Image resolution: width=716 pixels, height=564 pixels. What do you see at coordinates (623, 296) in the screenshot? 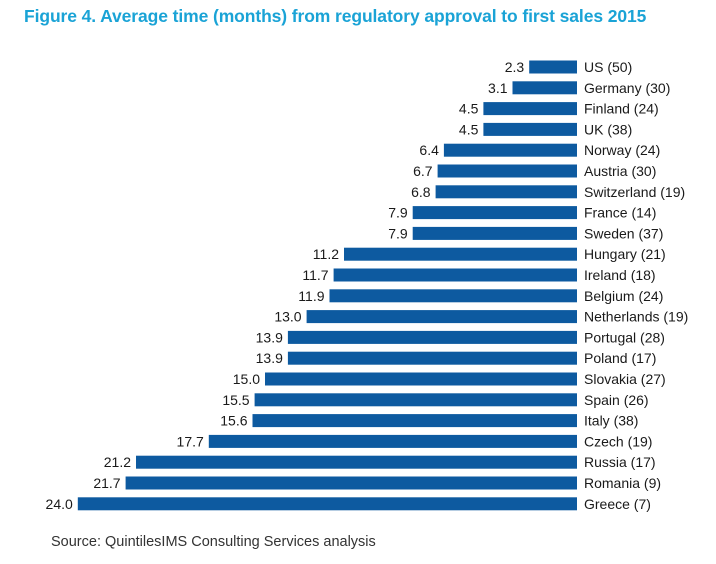
I see `category-label-11: Belgium (24)` at bounding box center [623, 296].